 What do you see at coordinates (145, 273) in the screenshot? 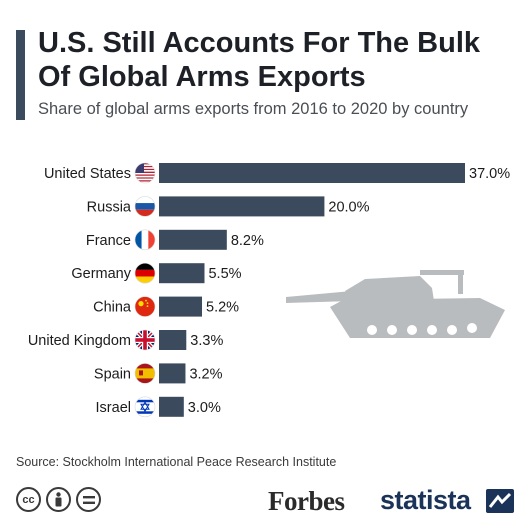
I see `germany-flag-icon` at bounding box center [145, 273].